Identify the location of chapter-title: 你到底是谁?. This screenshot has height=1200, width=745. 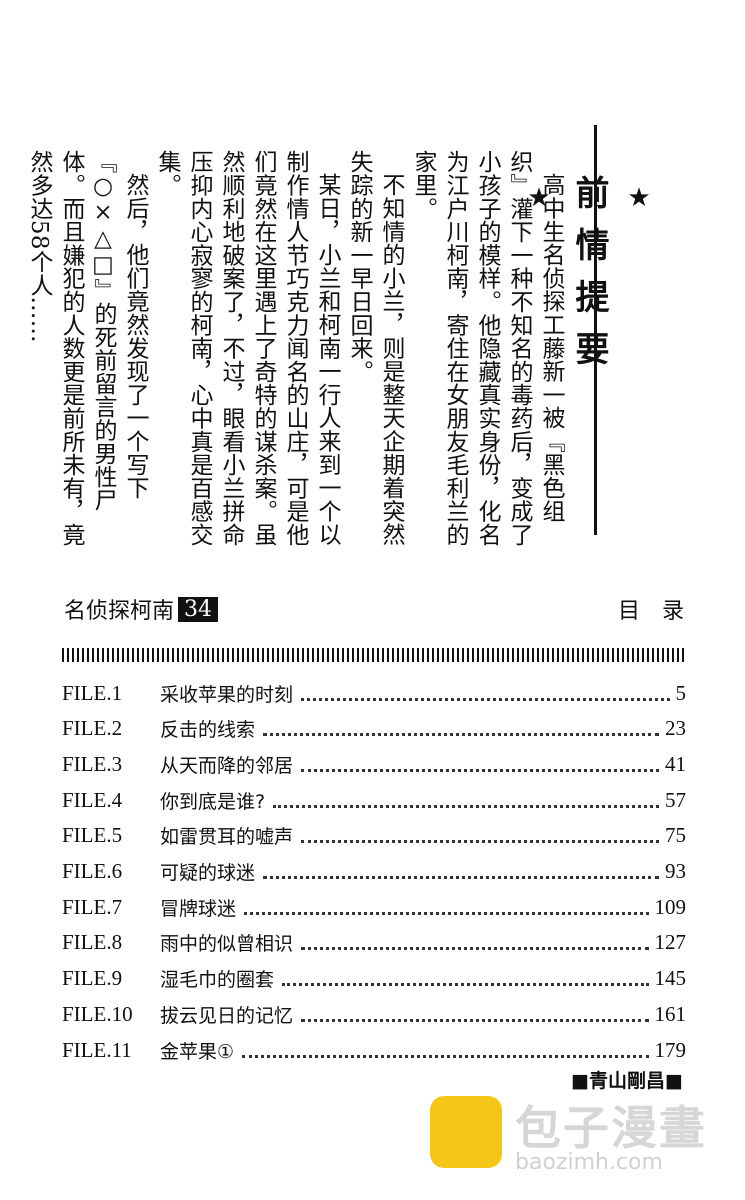
(213, 801).